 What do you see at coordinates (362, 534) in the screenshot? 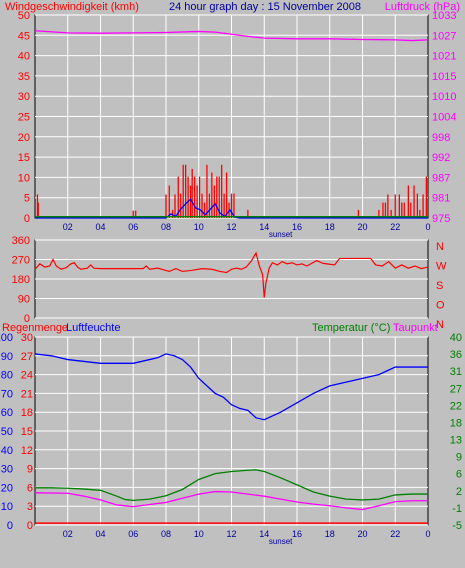
I see `climate-x-tick: 20` at bounding box center [362, 534].